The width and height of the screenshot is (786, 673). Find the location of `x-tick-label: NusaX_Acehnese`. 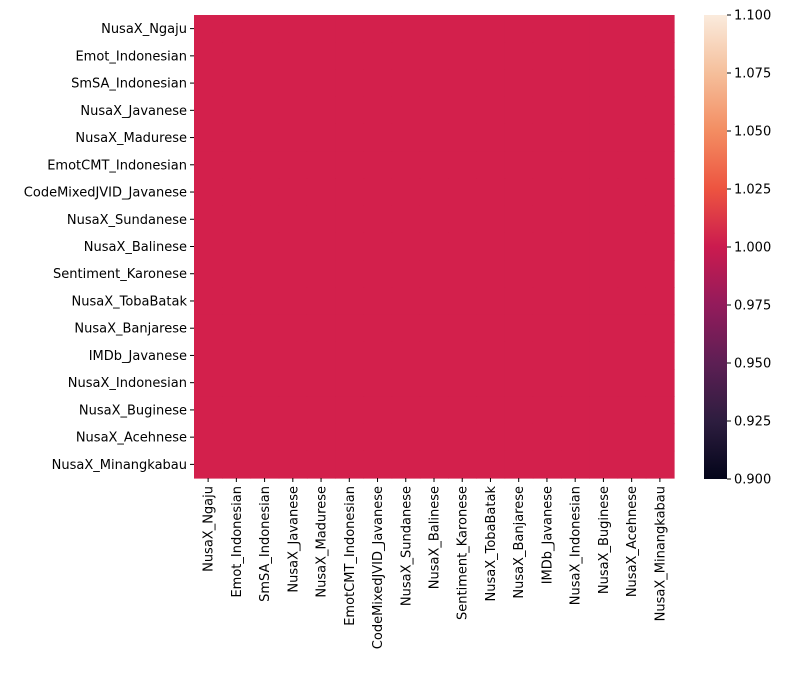

x-tick-label: NusaX_Acehnese is located at coordinates (632, 541).